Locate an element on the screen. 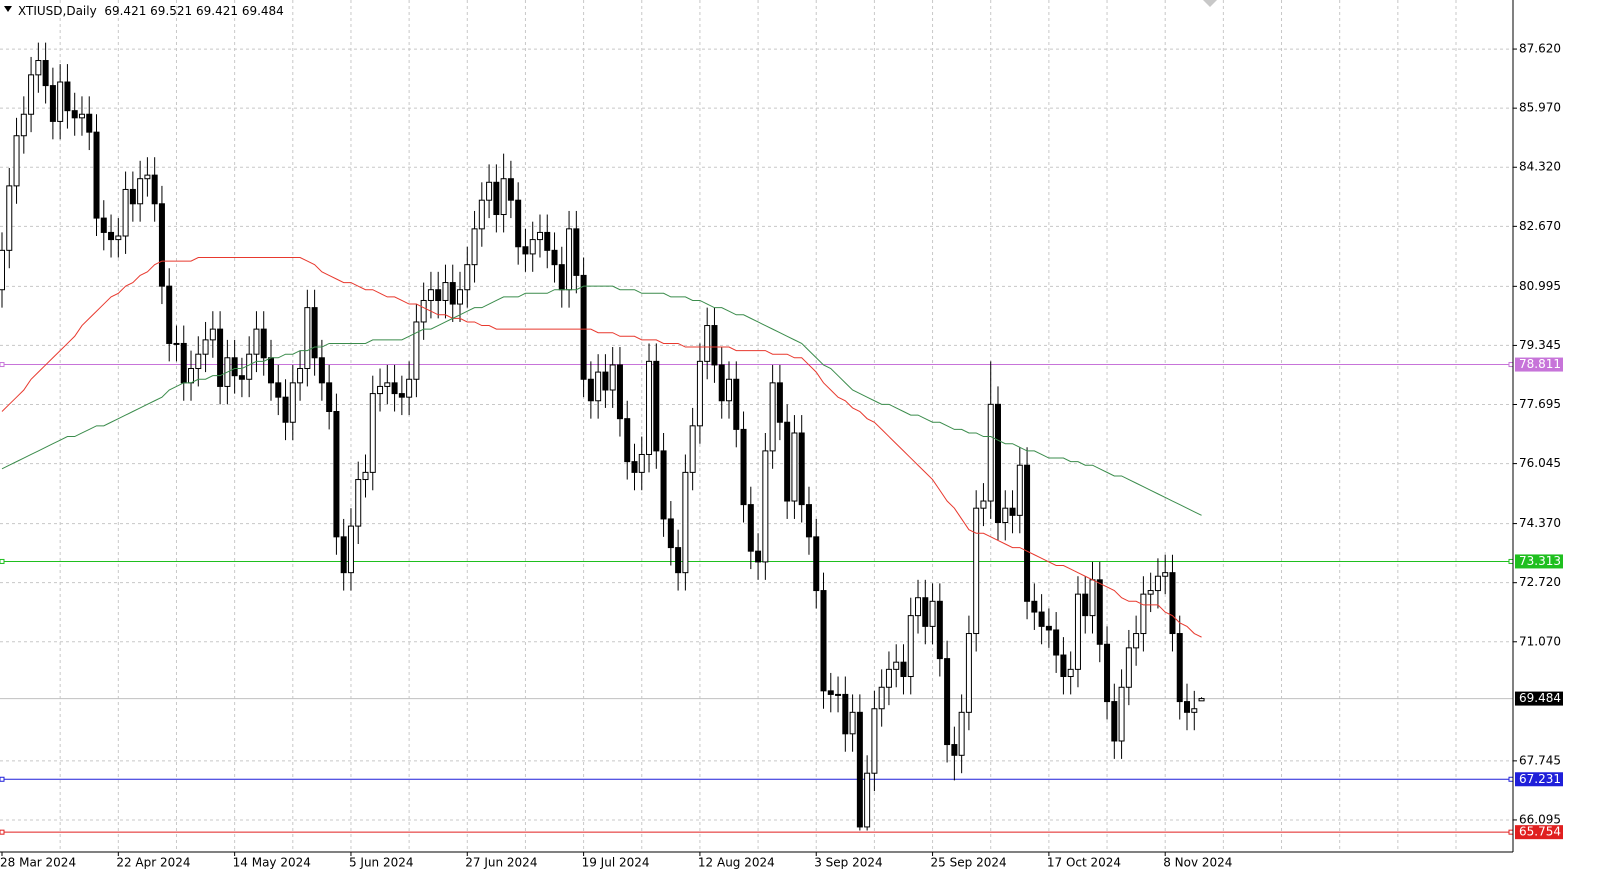 The width and height of the screenshot is (1600, 887). x-tick-label: 22 Apr 2024 is located at coordinates (153, 863).